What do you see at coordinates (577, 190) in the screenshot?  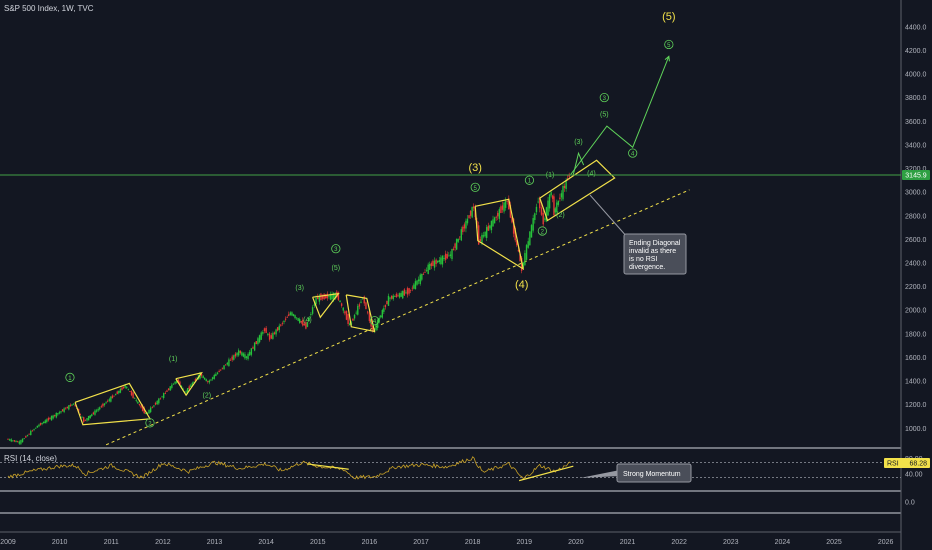 I see `pattern-ending-diagonal-2019` at bounding box center [577, 190].